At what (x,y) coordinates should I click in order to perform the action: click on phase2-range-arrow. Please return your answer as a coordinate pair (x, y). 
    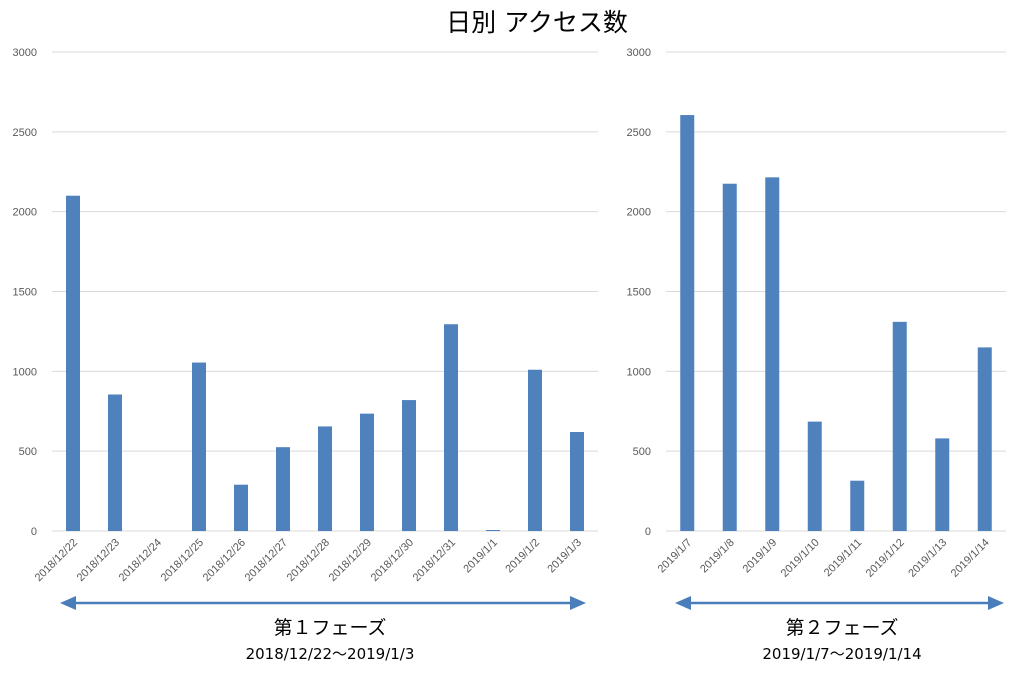
    Looking at the image, I should click on (839, 603).